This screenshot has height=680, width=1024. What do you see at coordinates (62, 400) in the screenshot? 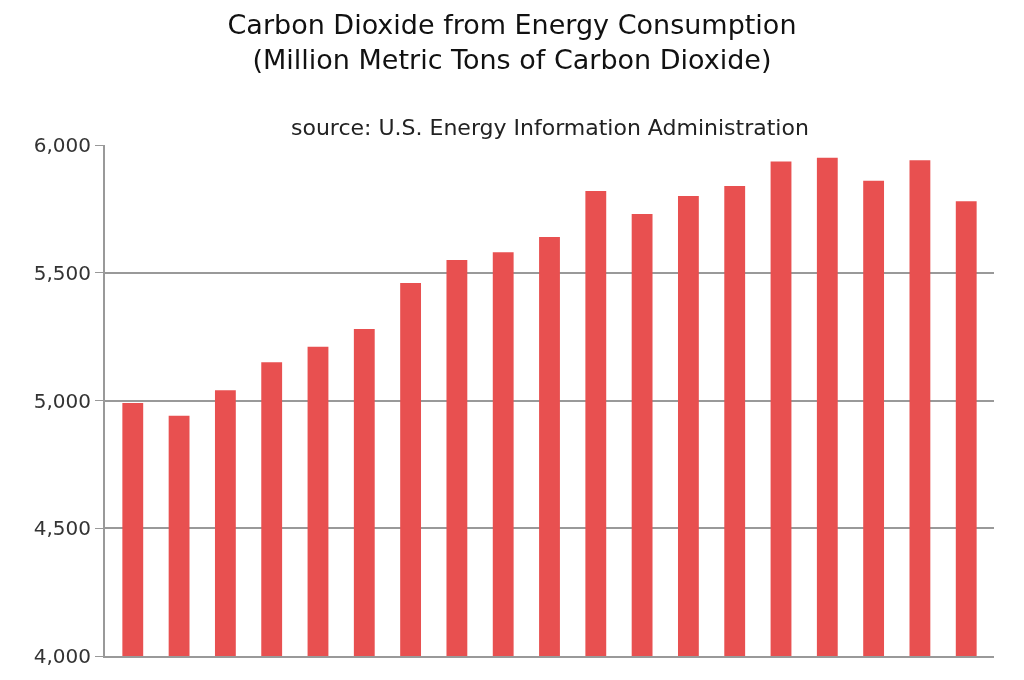
I see `y-tick-label: 5,000` at bounding box center [62, 400].